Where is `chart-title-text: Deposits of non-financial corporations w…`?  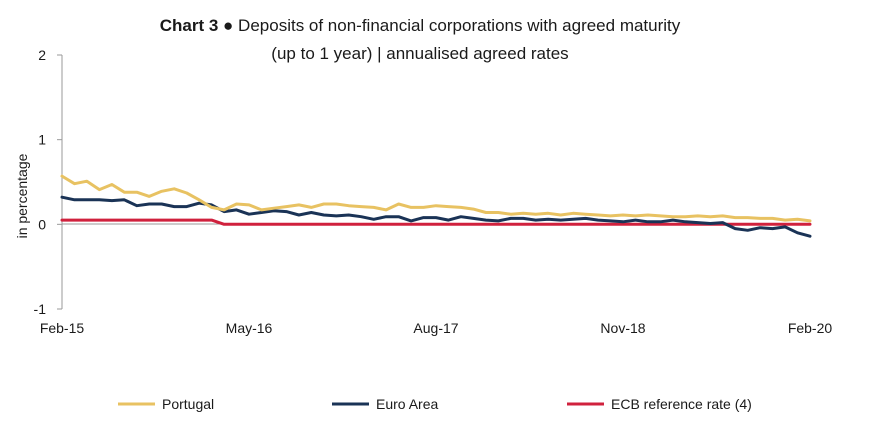
chart-title-text: Deposits of non-financial corporations w… is located at coordinates (459, 25).